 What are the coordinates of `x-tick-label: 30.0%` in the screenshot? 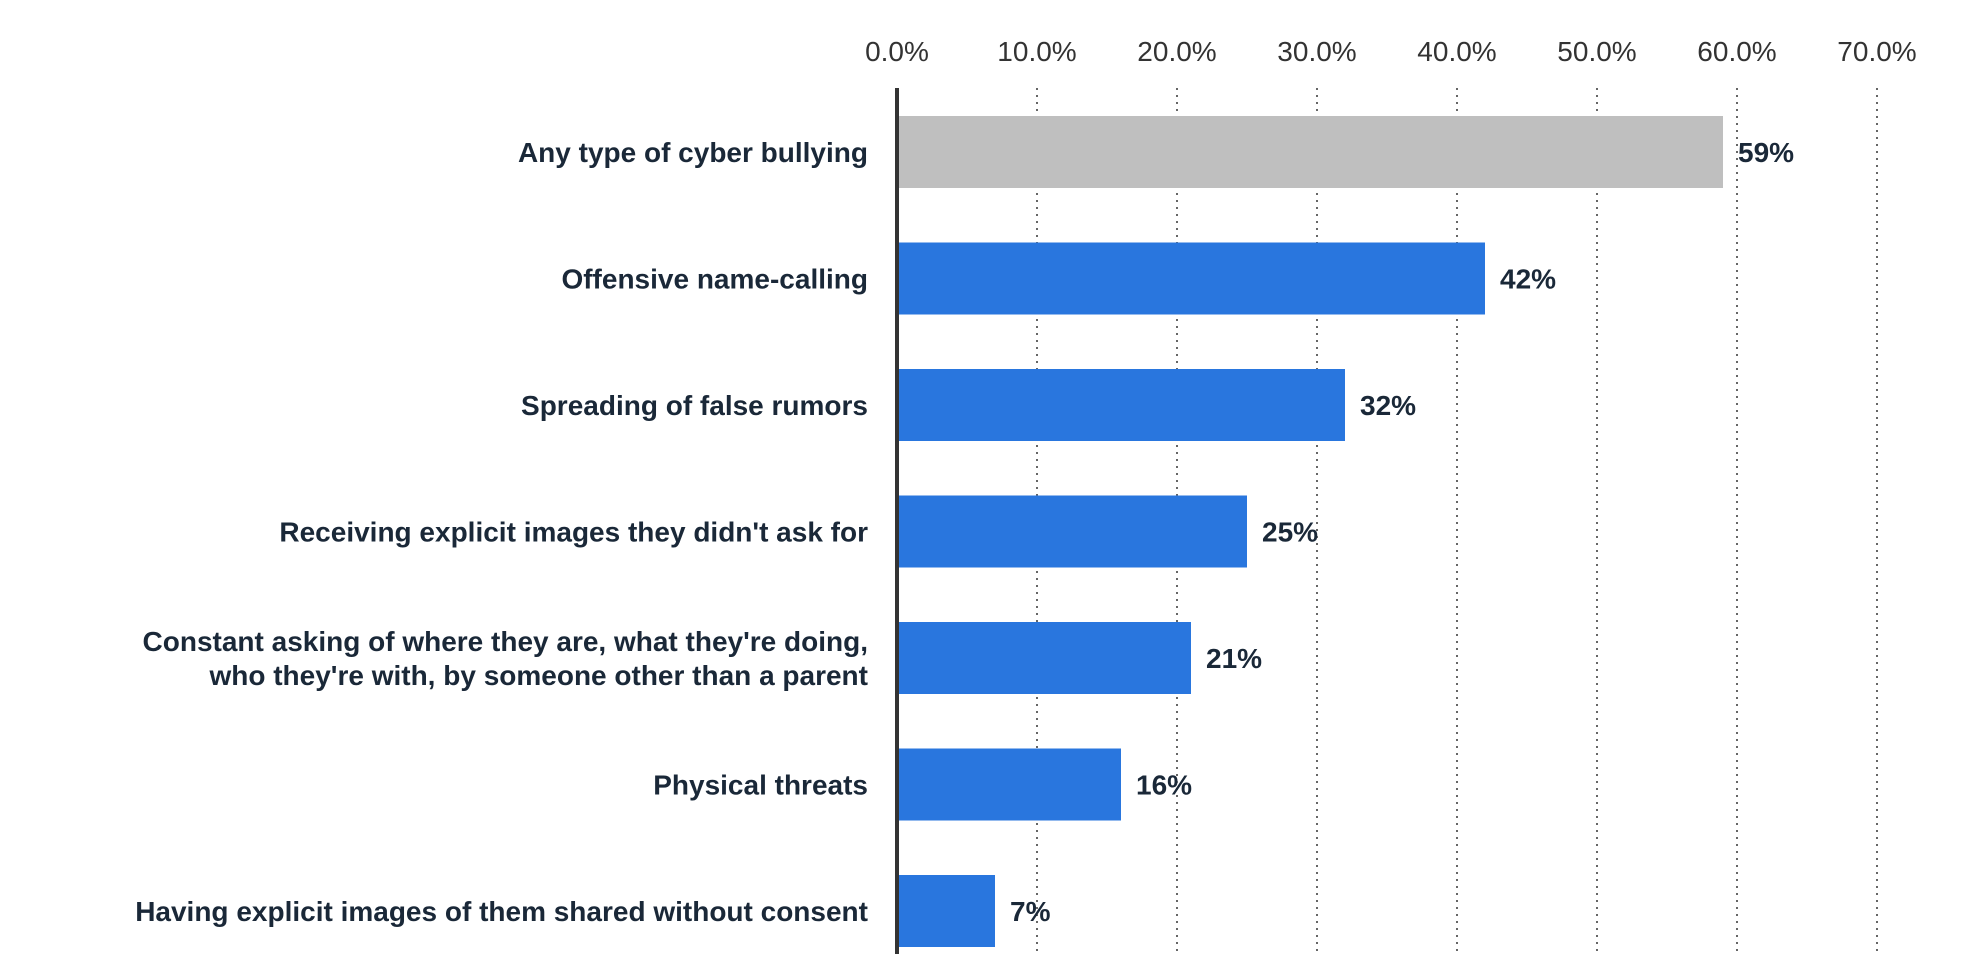 It's located at (1316, 51).